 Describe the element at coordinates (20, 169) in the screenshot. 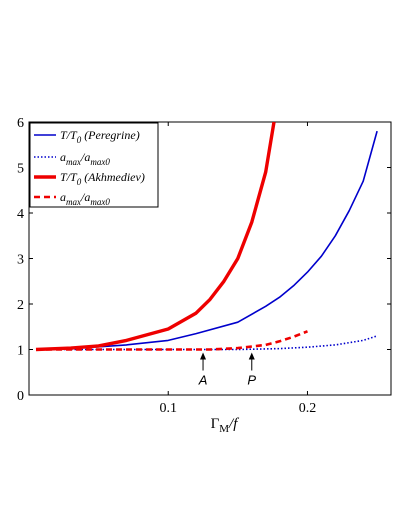

I see `y-tick-label: 5` at that location.